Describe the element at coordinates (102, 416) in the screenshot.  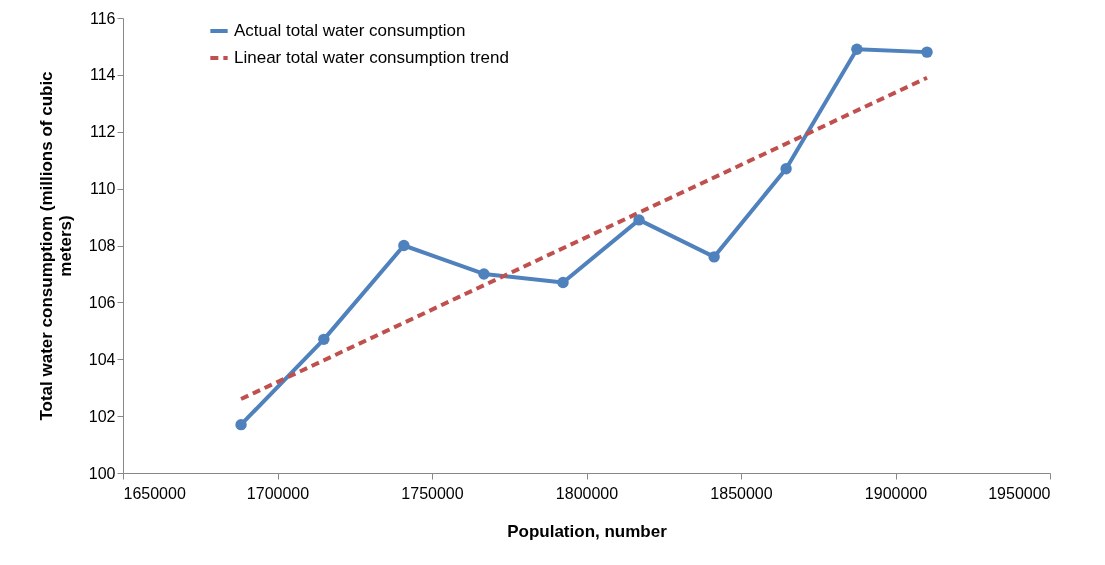
I see `y-tick-label: 102` at that location.